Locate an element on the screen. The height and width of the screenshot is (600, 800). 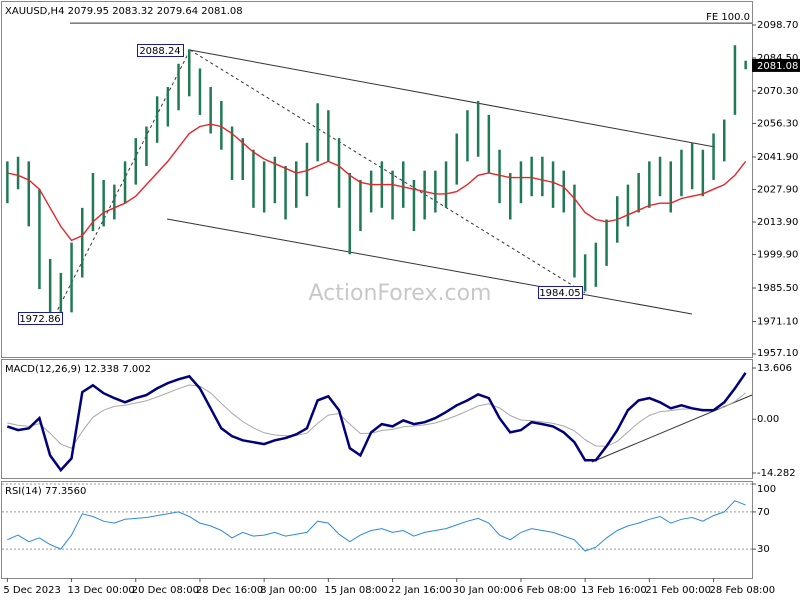
x-tick-label: 30 Jan 00:00 is located at coordinates (484, 590).